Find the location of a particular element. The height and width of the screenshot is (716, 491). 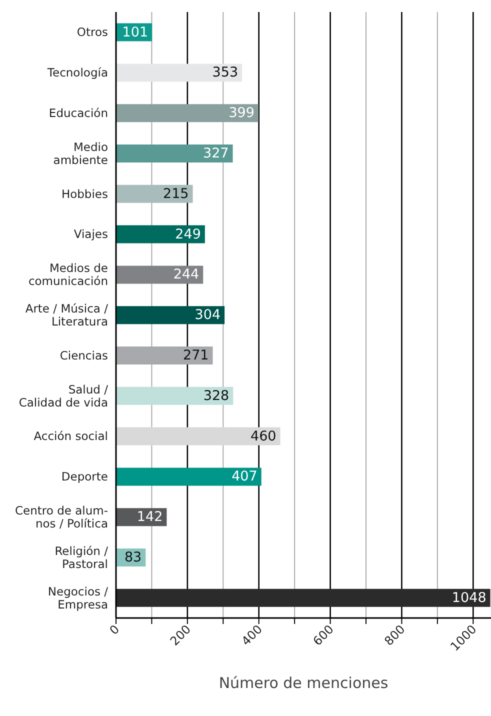

y-tick-label: Deporte is located at coordinates (84, 477).